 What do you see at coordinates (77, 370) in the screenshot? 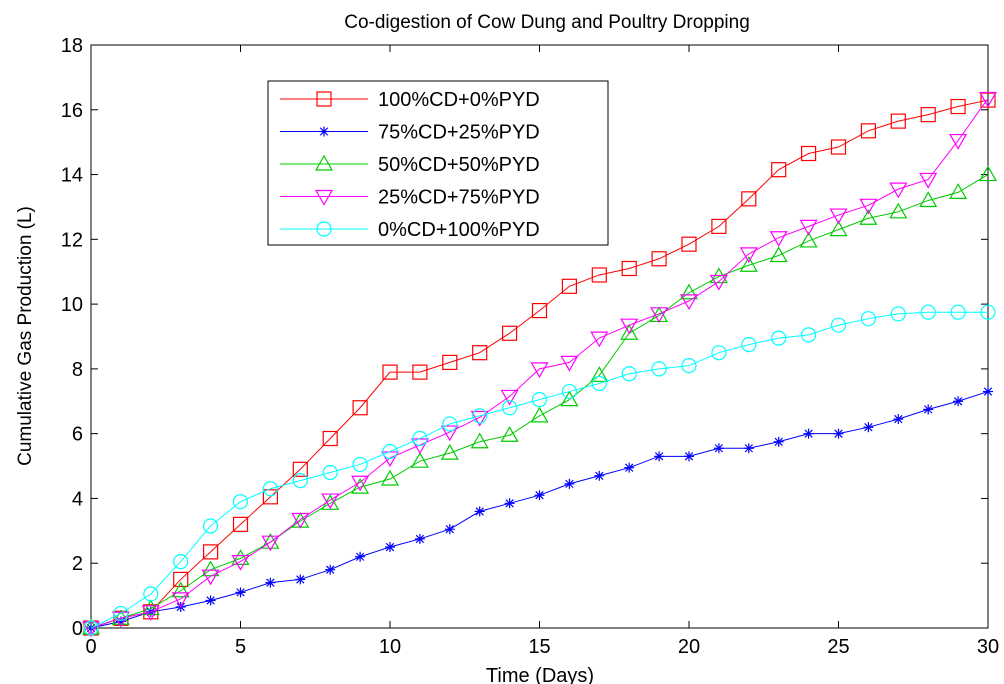
I see `y-tick-label: 8` at bounding box center [77, 370].